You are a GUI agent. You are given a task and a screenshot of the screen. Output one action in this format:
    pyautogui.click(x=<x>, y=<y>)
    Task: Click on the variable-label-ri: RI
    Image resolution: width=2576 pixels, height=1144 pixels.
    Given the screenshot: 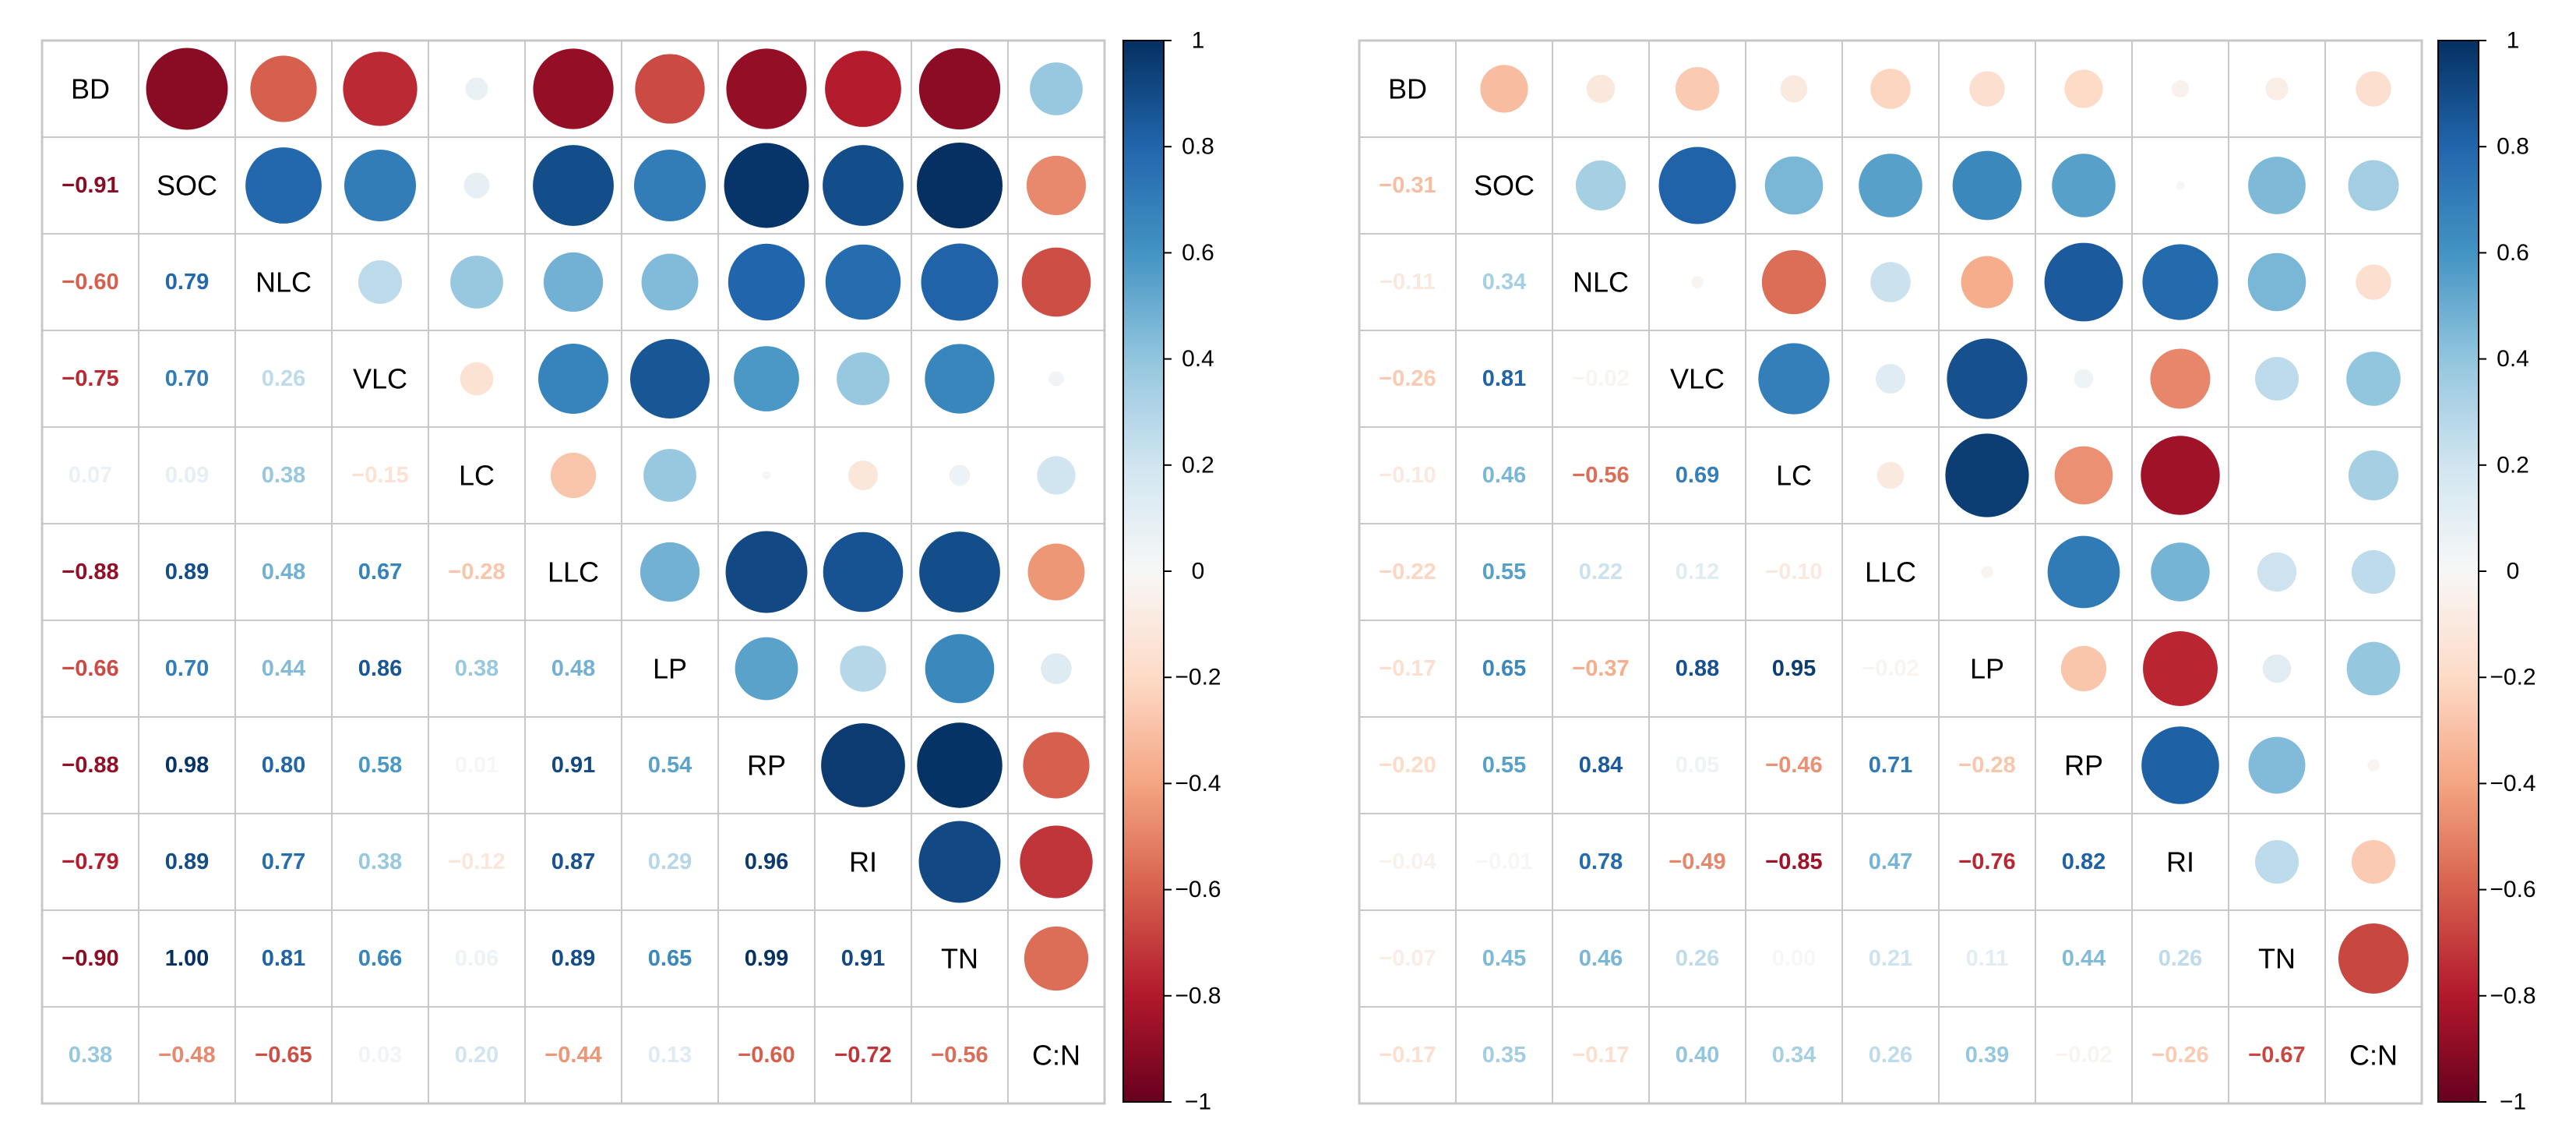 What is the action you would take?
    pyautogui.click(x=2180, y=862)
    